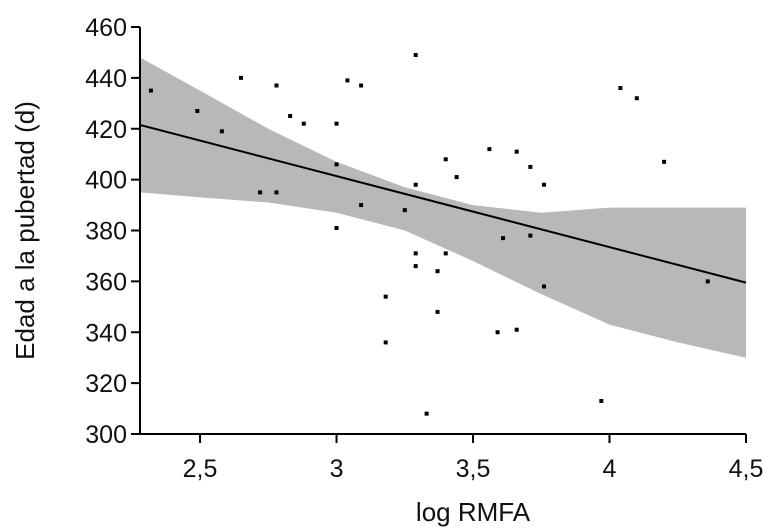 The image size is (770, 529). Describe the element at coordinates (106, 28) in the screenshot. I see `y-tick-label: 460` at that location.